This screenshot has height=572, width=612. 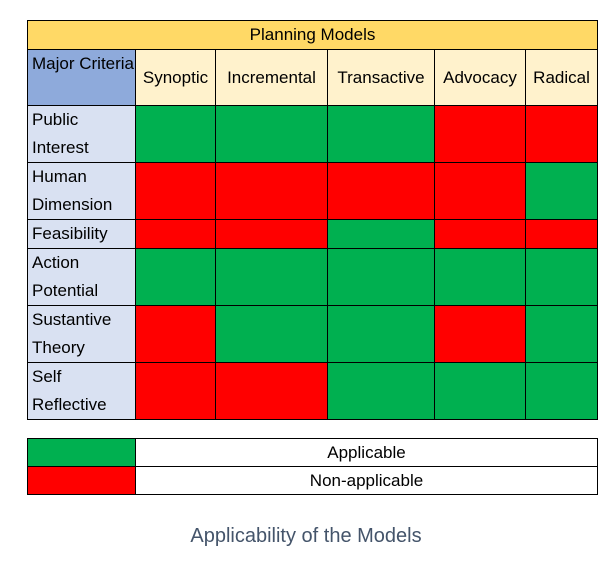 I want to click on legend-row-applicable: Applicable, so click(x=312, y=452).